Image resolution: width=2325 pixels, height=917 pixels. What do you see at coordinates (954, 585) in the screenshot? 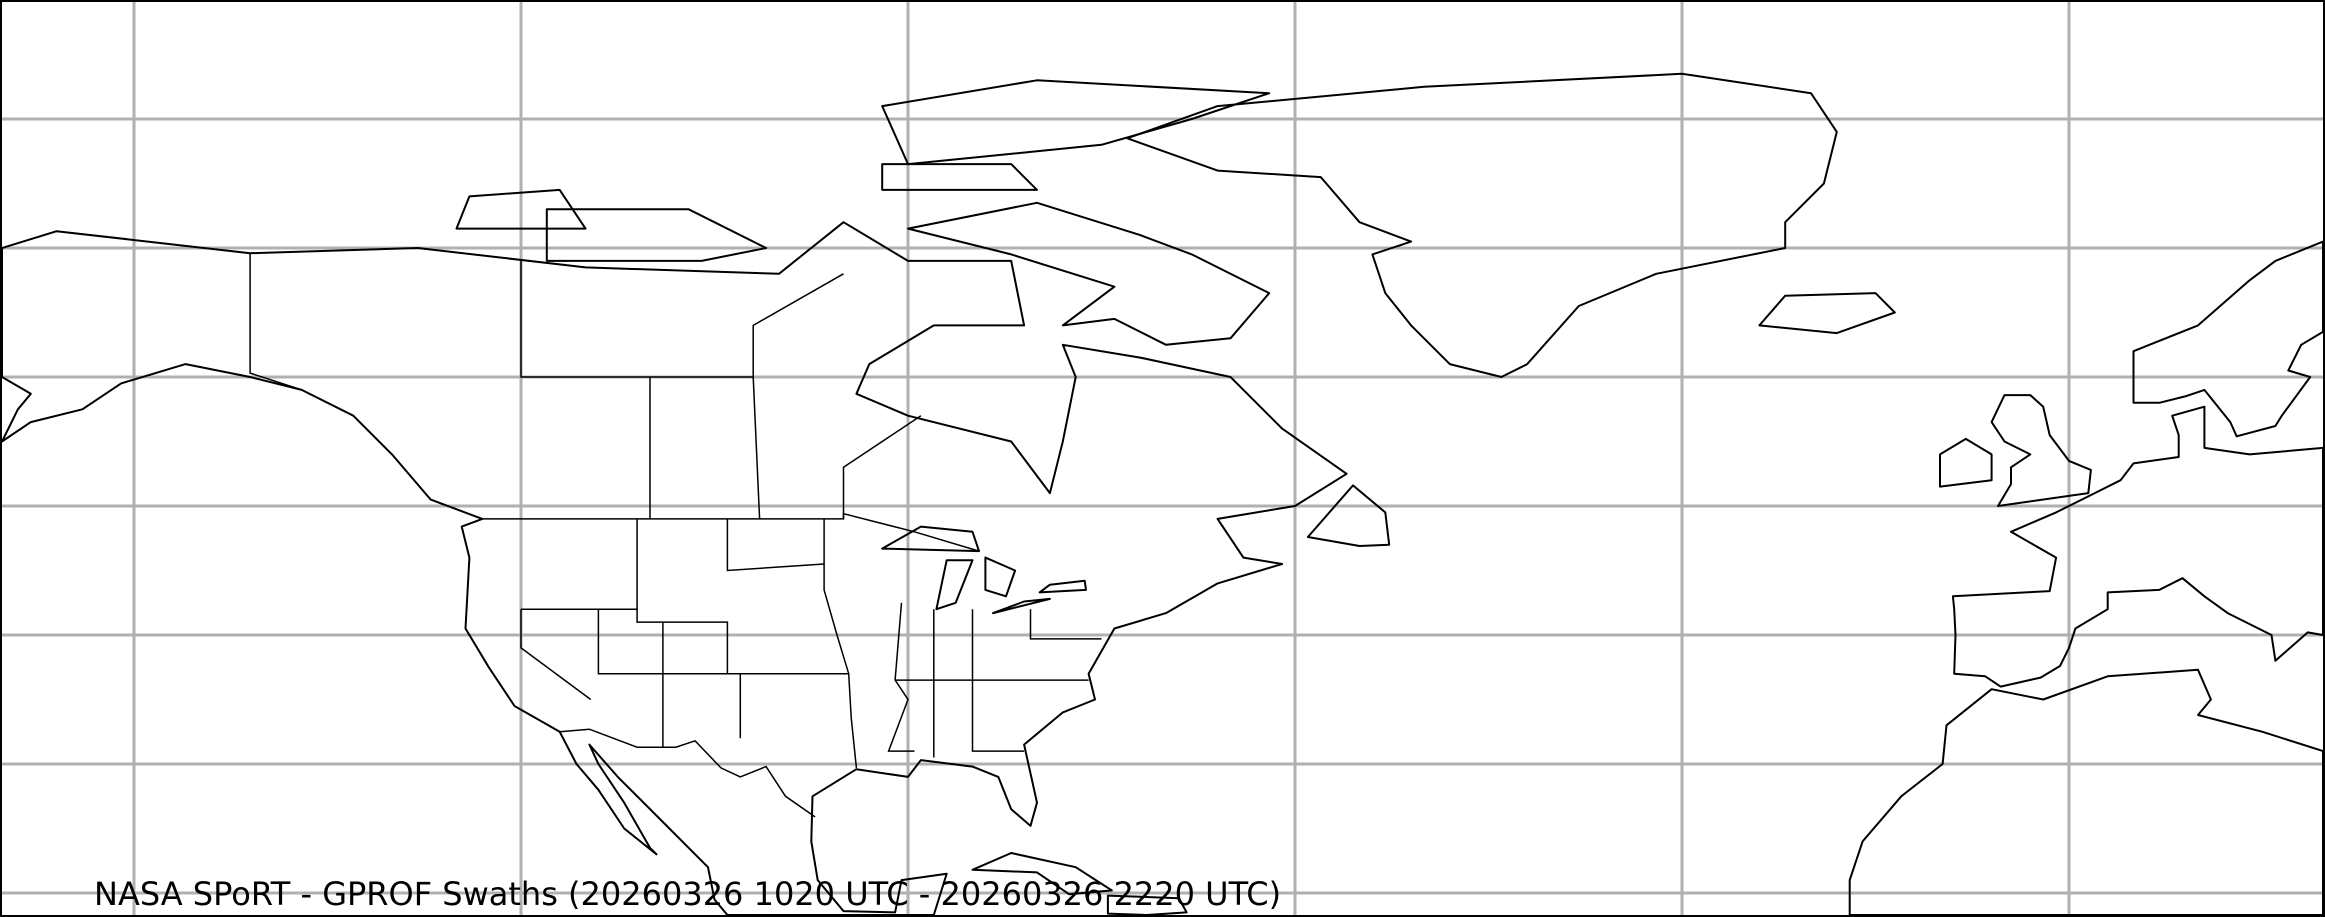
I see `lake-michigan-outline` at bounding box center [954, 585].